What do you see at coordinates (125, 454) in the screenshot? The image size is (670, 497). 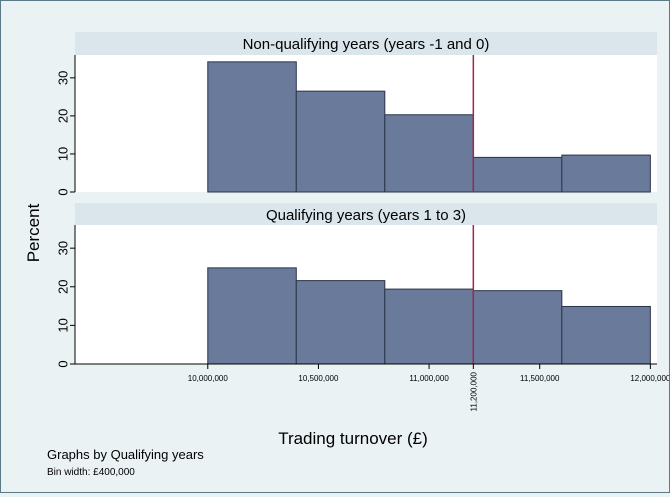 I see `by-variable-note: Graphs by Qualifying years` at bounding box center [125, 454].